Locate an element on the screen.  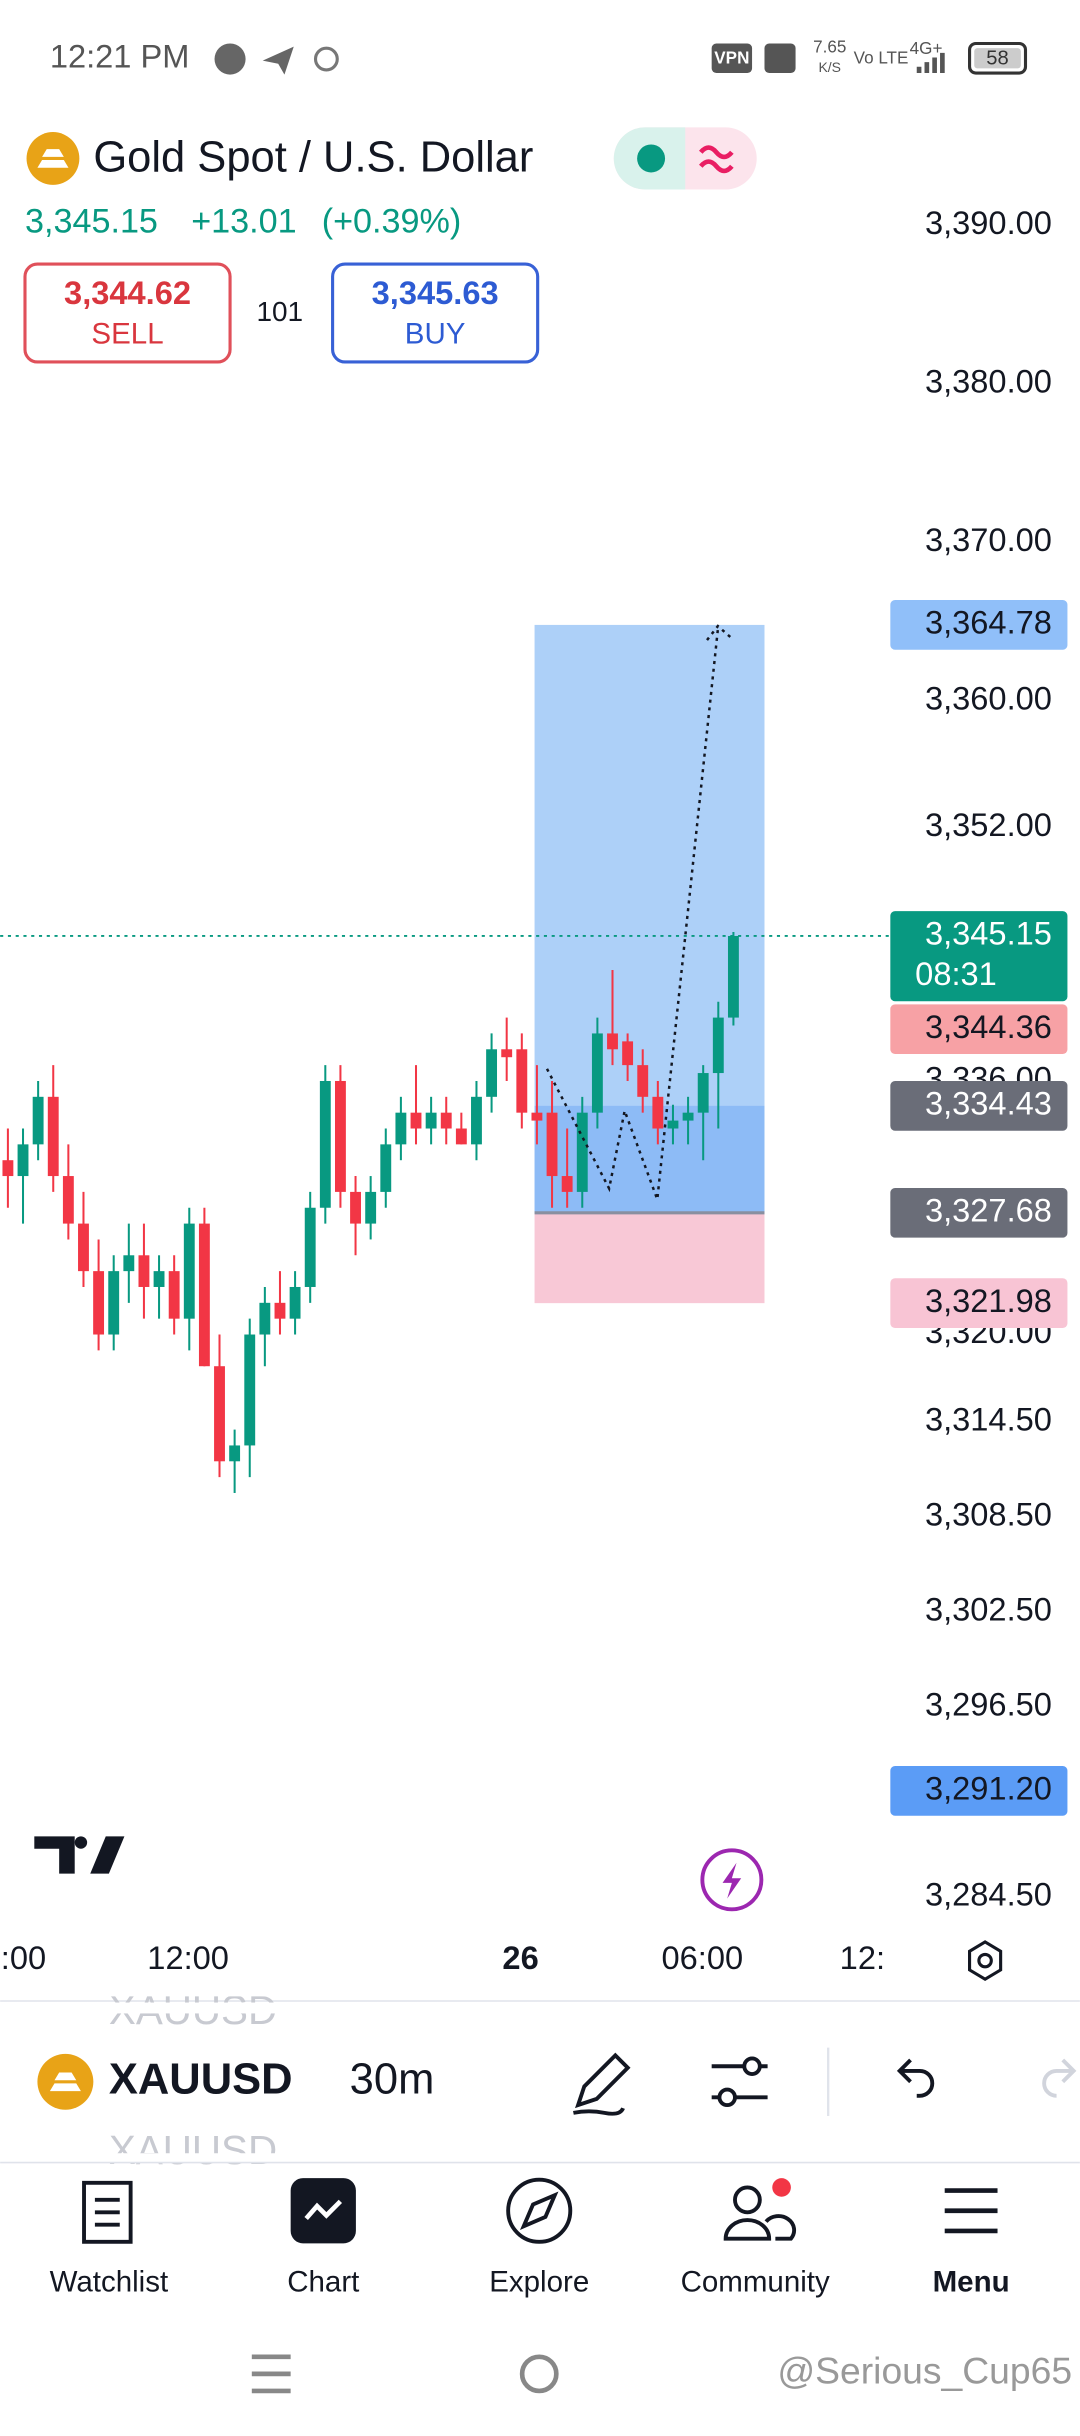
price-tick-label: 3,314.50 is located at coordinates (988, 1418).